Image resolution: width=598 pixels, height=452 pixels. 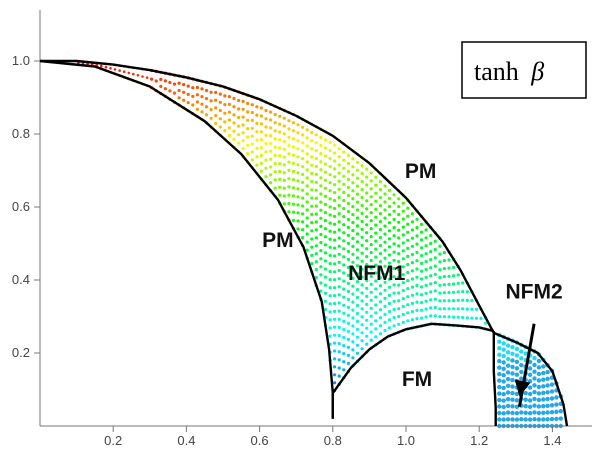 I want to click on legend-text-beta: β, so click(x=537, y=71).